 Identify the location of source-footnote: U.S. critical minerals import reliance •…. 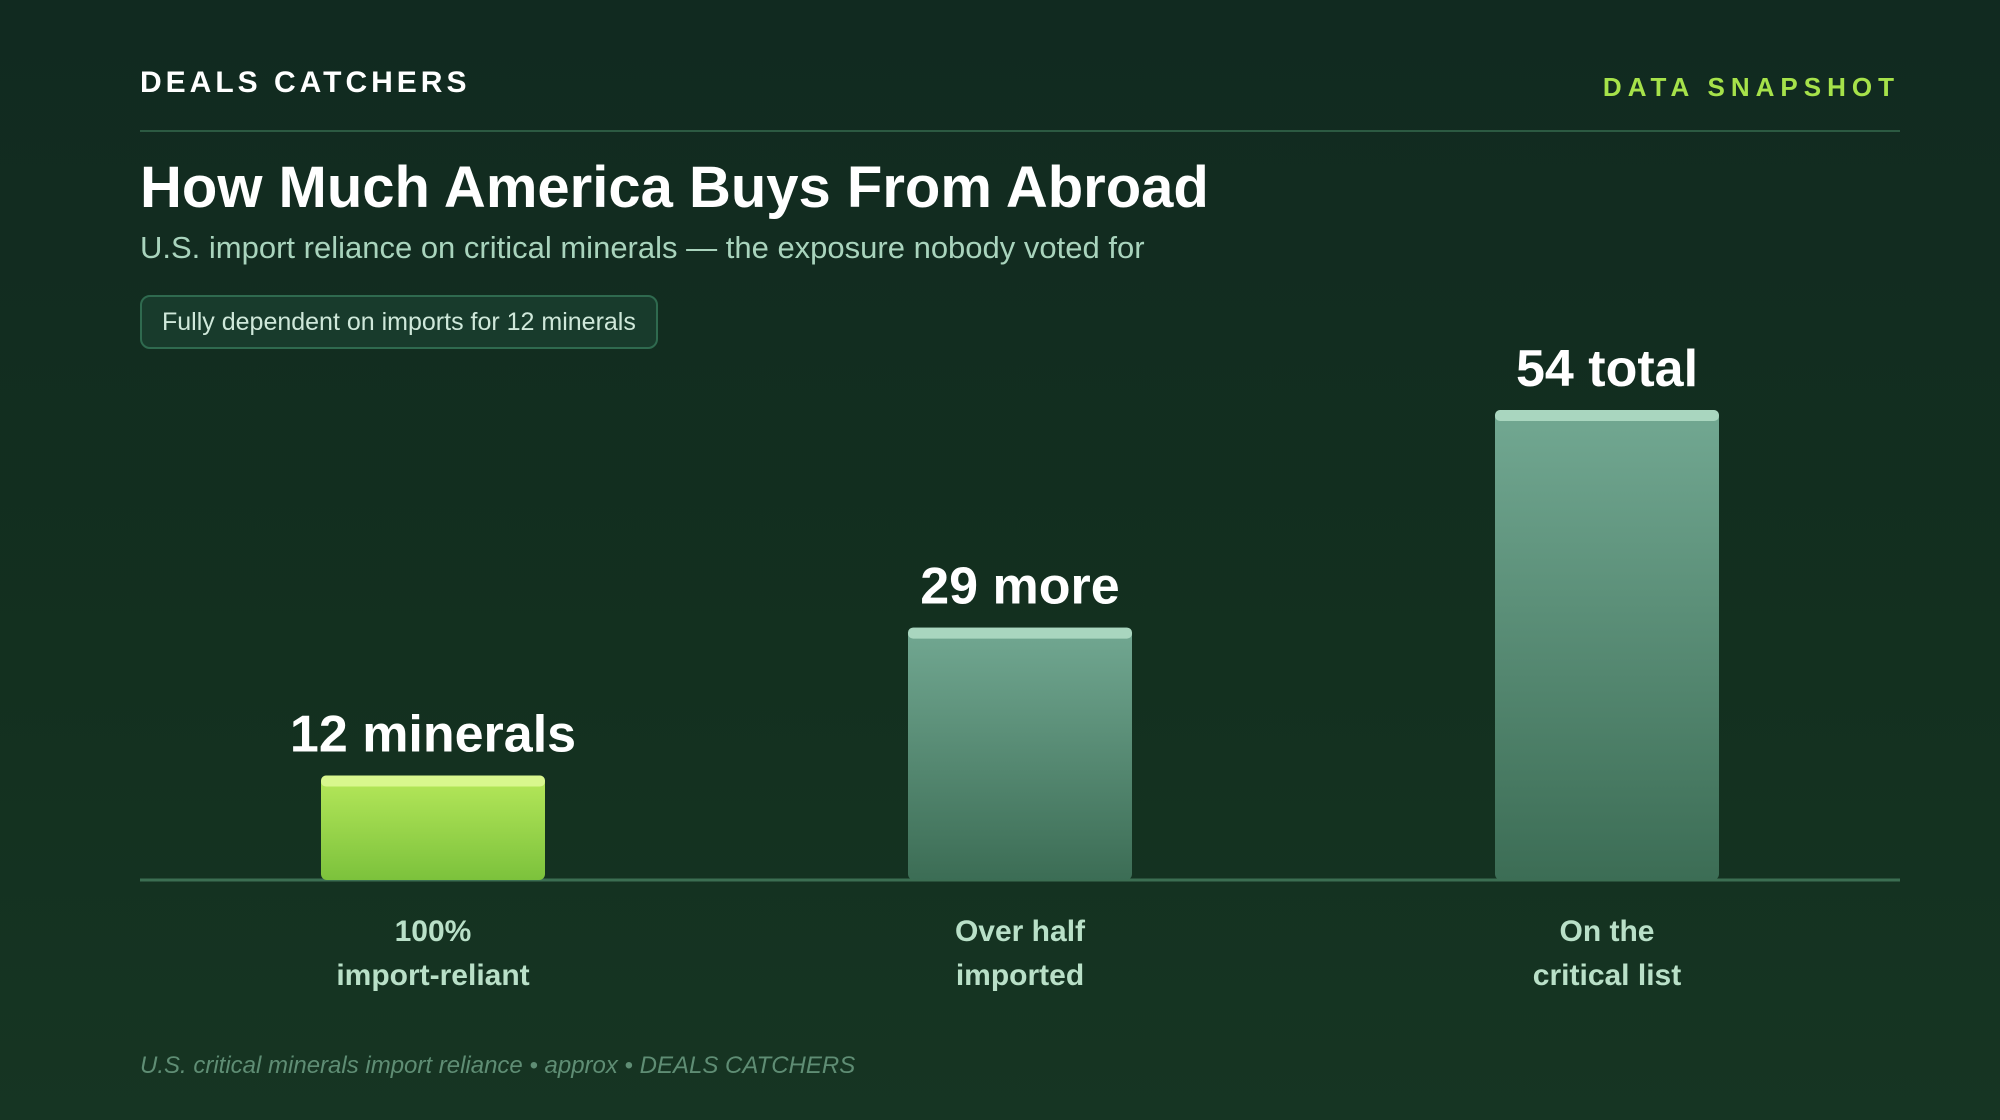
(498, 1065).